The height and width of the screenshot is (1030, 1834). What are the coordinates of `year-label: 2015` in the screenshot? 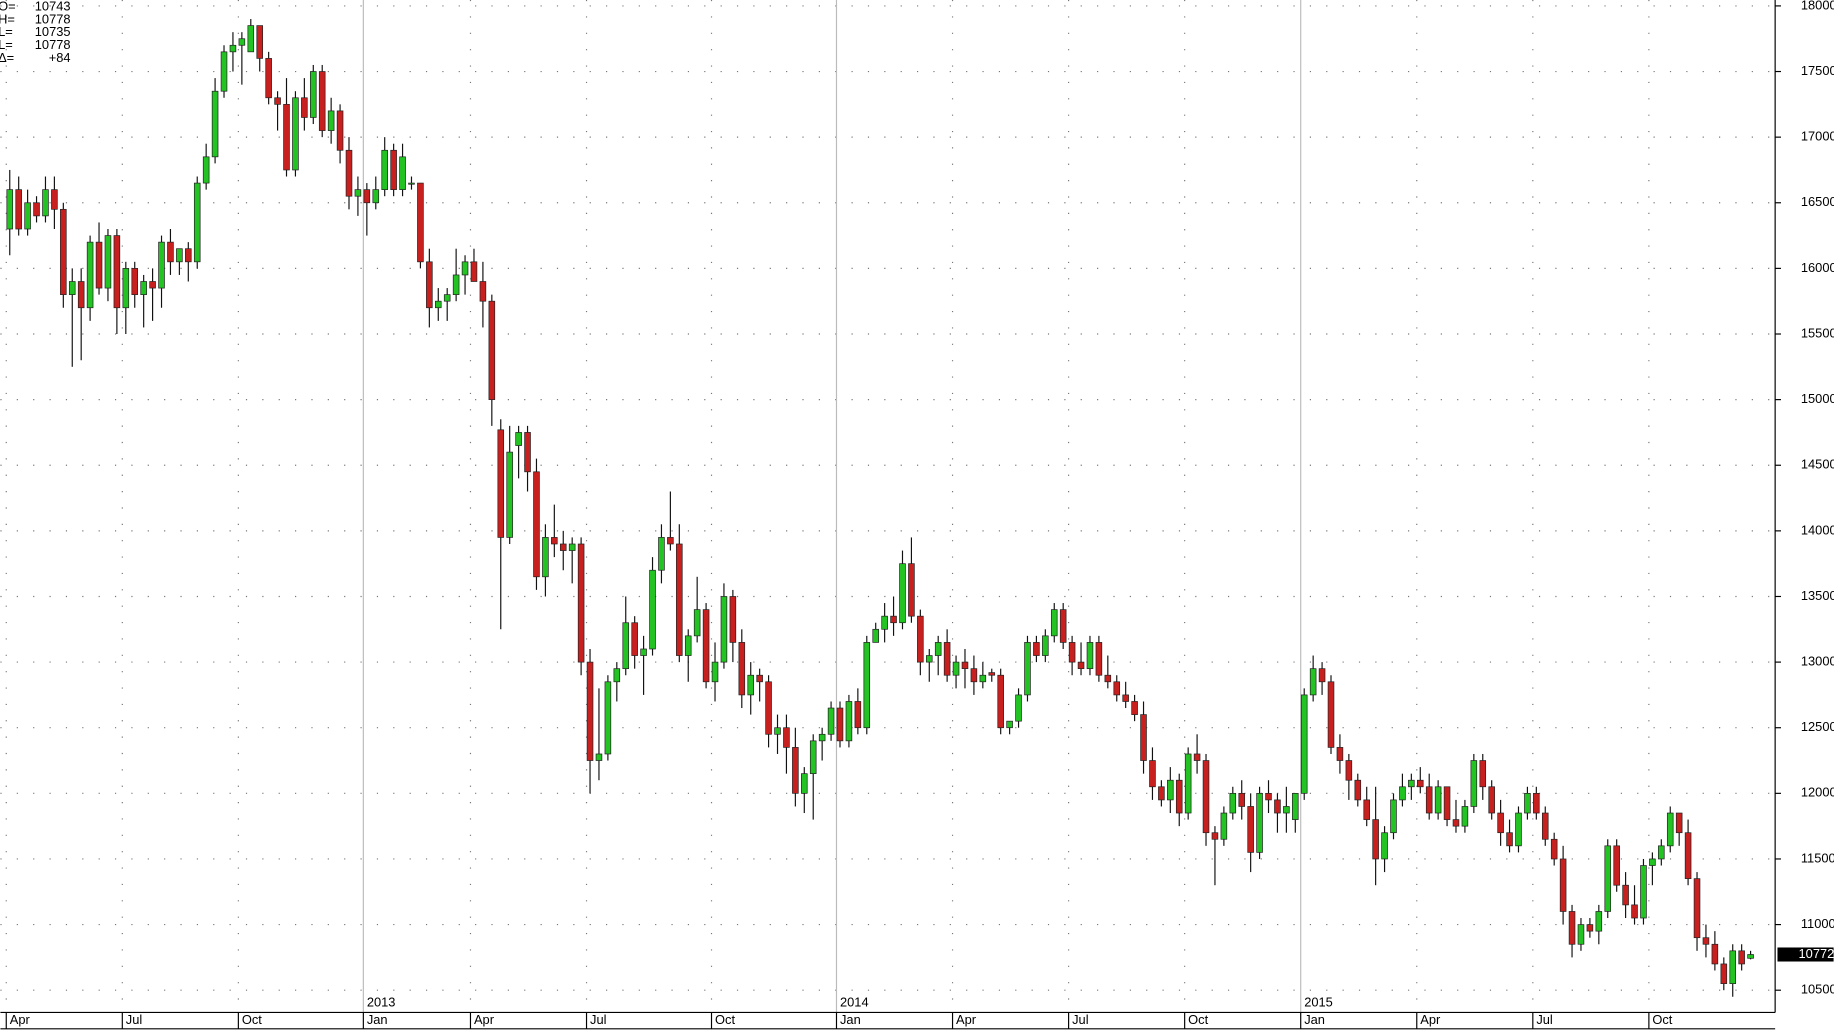 It's located at (1318, 1002).